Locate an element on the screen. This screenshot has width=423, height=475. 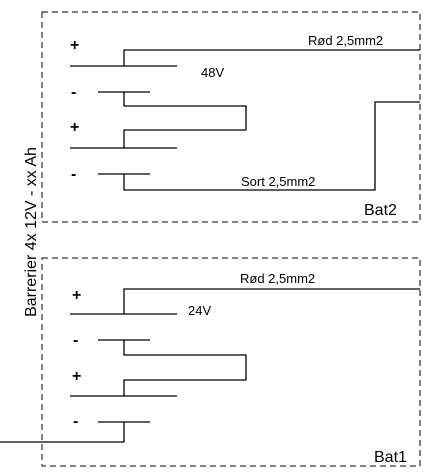
bat2-negative-wire is located at coordinates (271, 146).